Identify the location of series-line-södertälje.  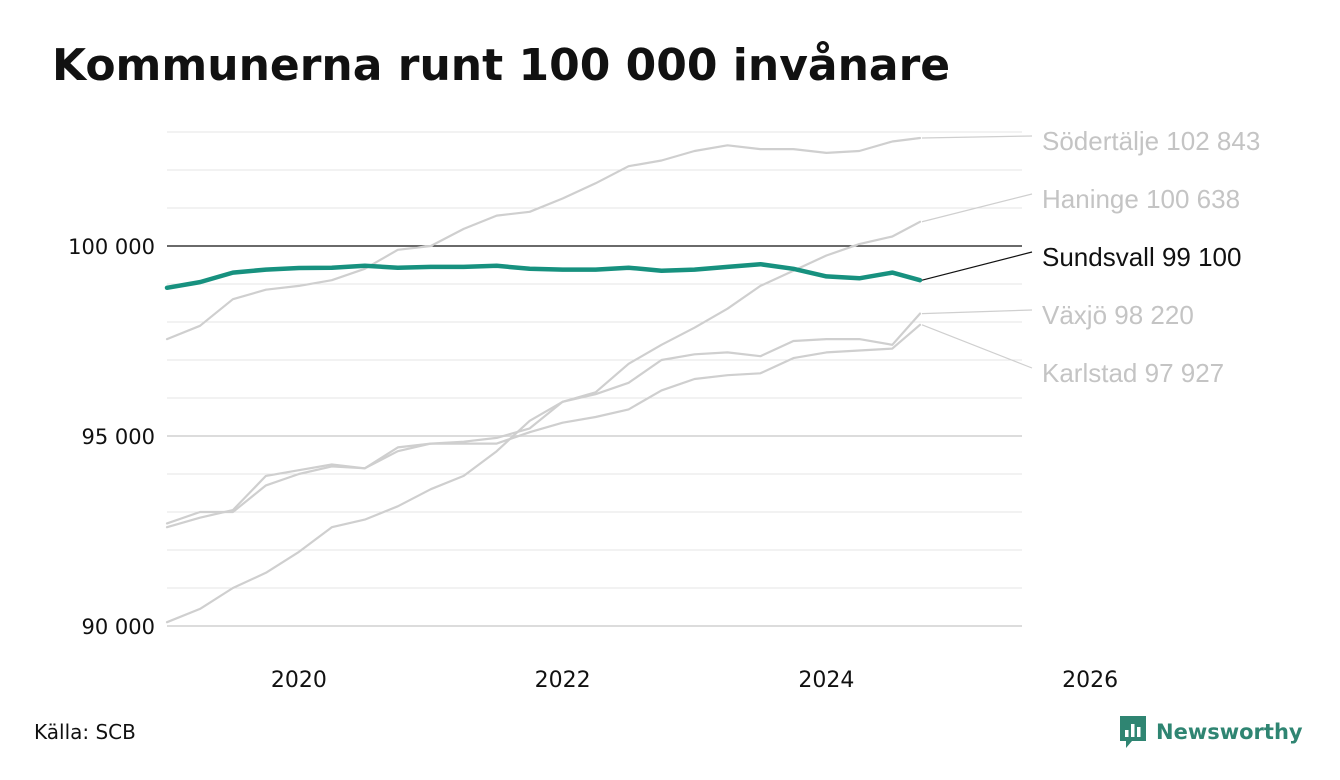
(543, 238).